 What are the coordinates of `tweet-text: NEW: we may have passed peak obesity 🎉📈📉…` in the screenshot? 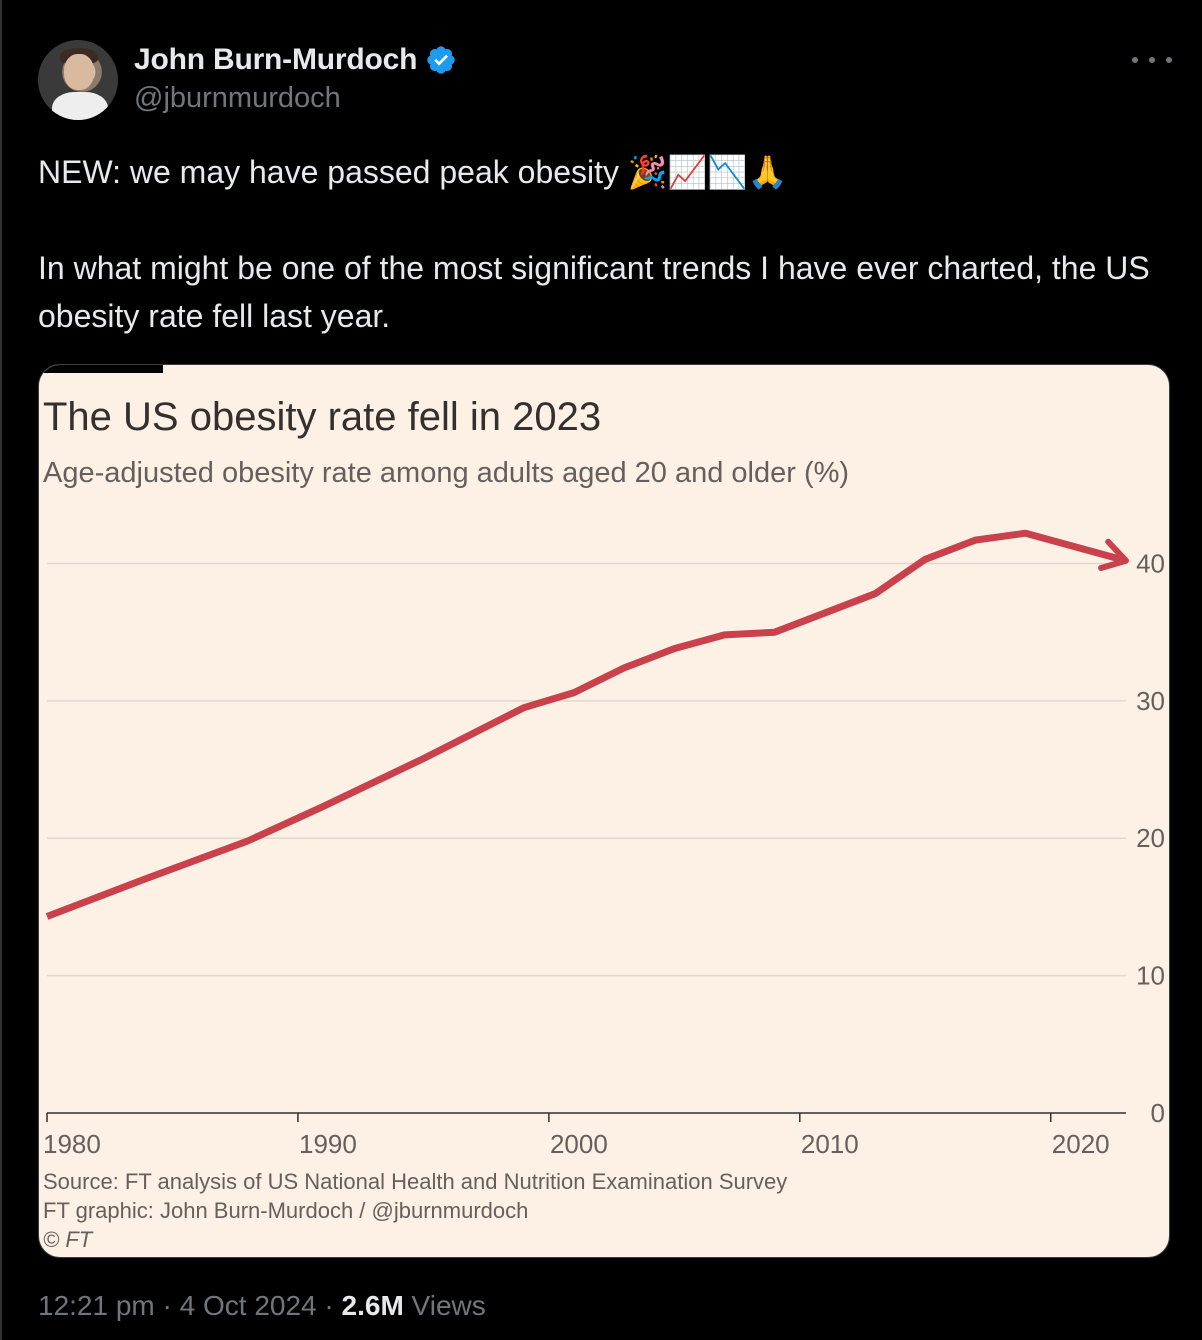 It's located at (603, 244).